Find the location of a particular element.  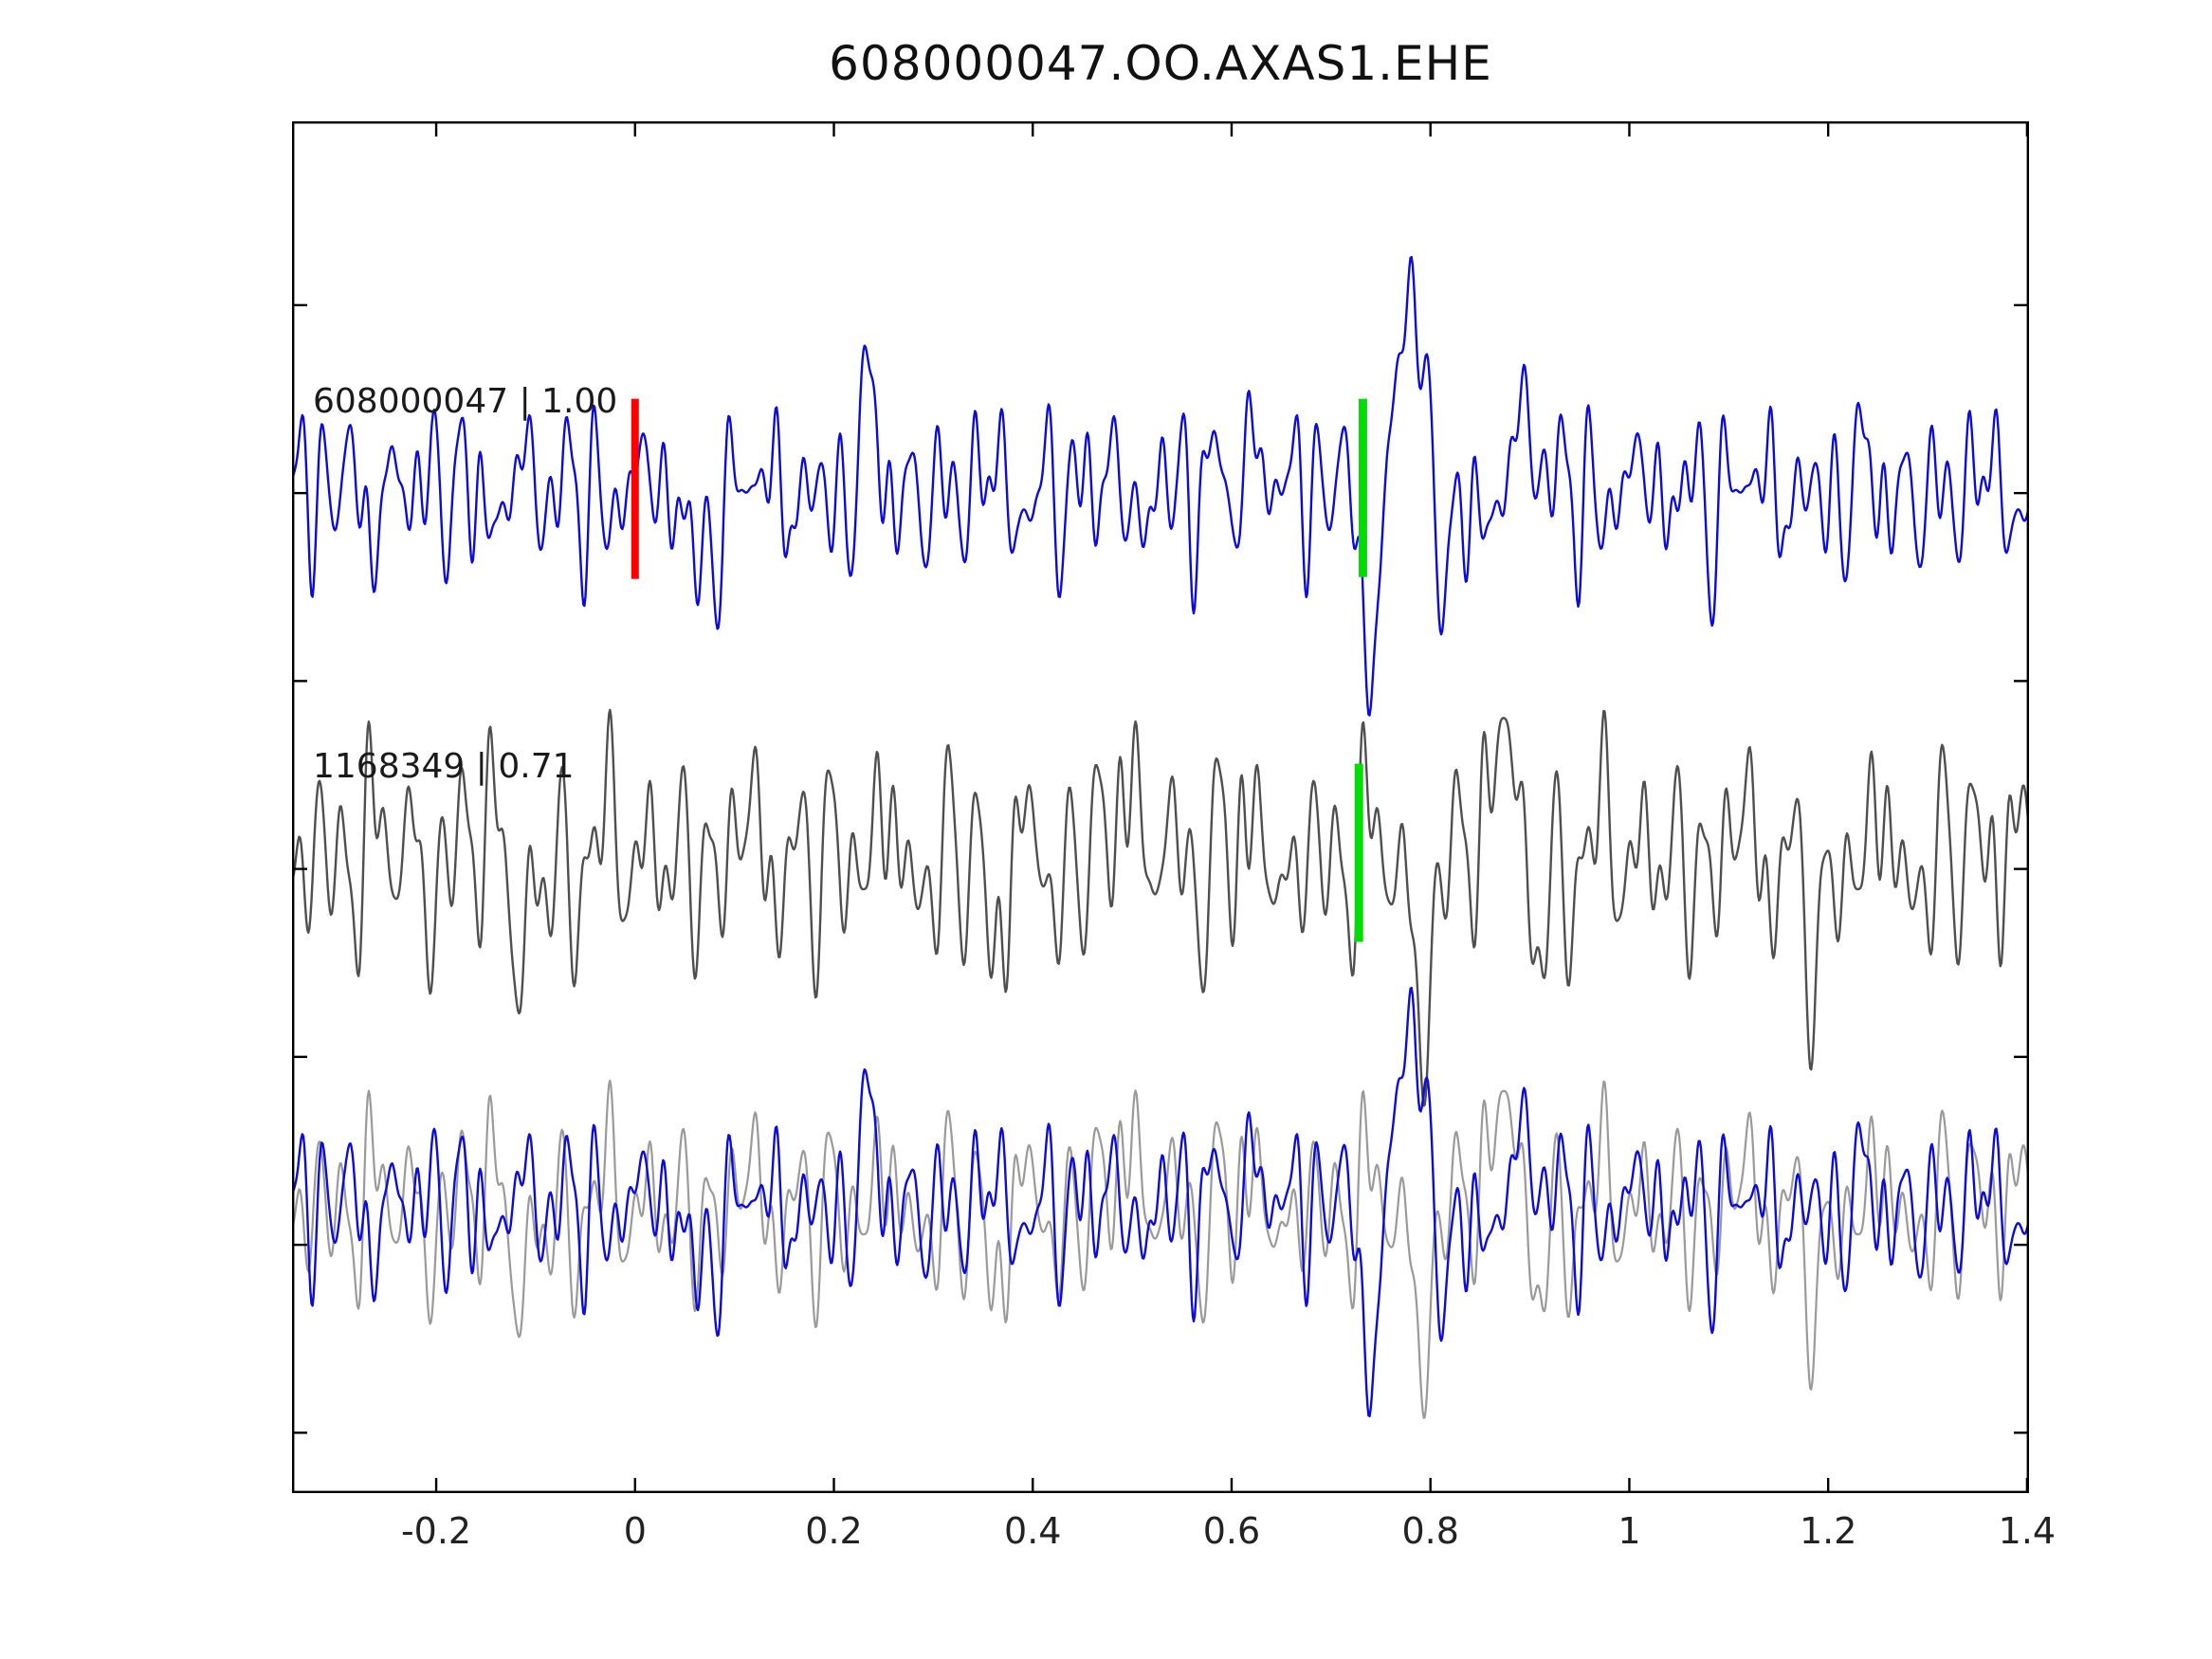

x-tick-label: -0.2 is located at coordinates (436, 1531).